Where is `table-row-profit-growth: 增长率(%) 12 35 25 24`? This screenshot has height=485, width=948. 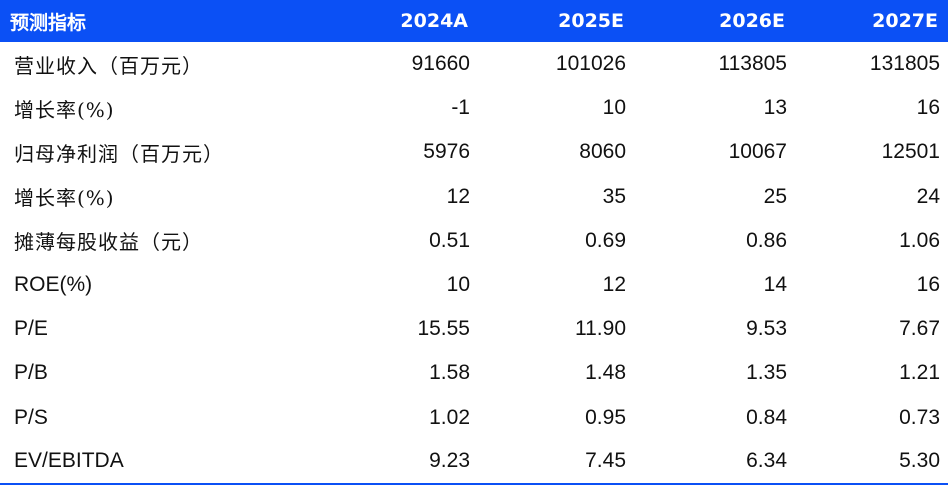
table-row-profit-growth: 增长率(%) 12 35 25 24 is located at coordinates (474, 197).